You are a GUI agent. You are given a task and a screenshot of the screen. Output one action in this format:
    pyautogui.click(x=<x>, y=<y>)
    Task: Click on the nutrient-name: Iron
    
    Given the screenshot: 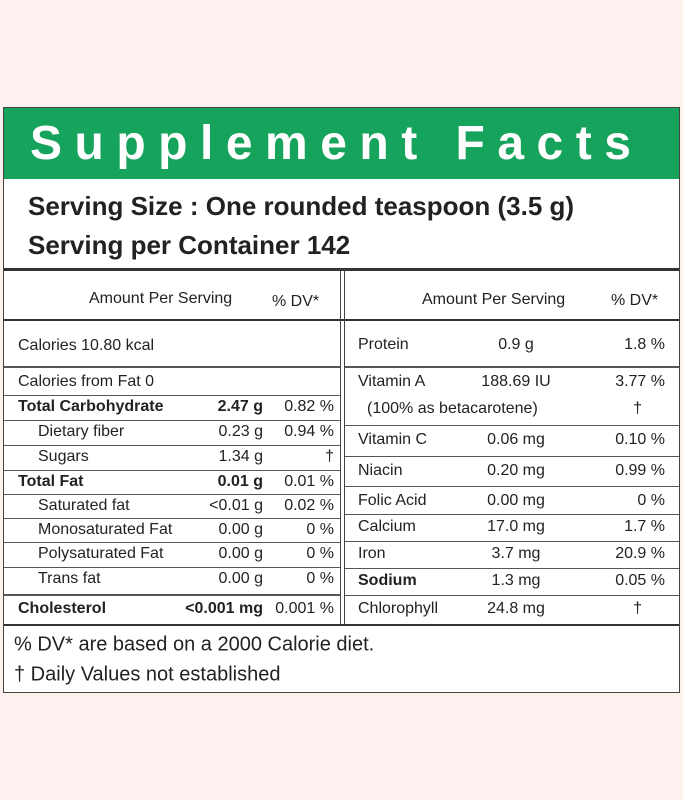 What is the action you would take?
    pyautogui.click(x=372, y=553)
    